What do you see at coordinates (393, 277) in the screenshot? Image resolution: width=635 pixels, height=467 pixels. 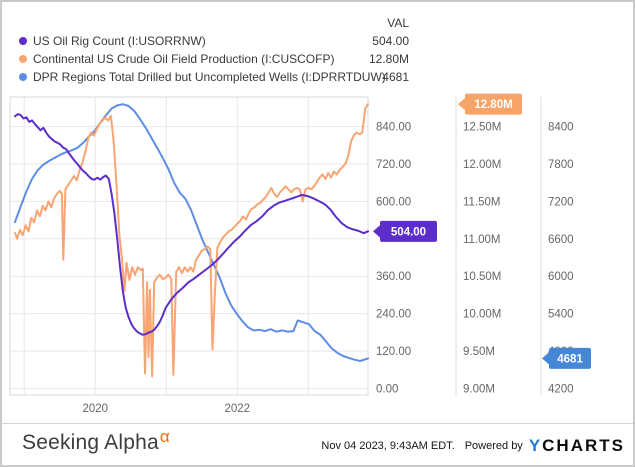 I see `y-axis-tick-label: 360.00` at bounding box center [393, 277].